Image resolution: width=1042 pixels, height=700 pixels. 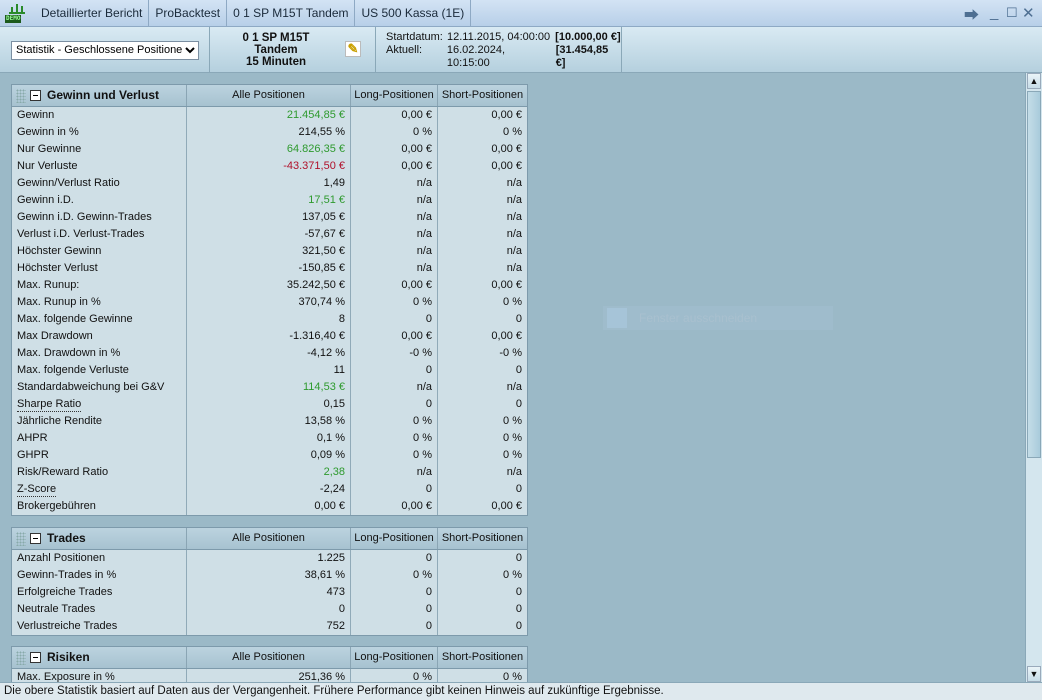 I want to click on row-label-text: Gewinn i.D. Gewinn-Trades, so click(x=84, y=217).